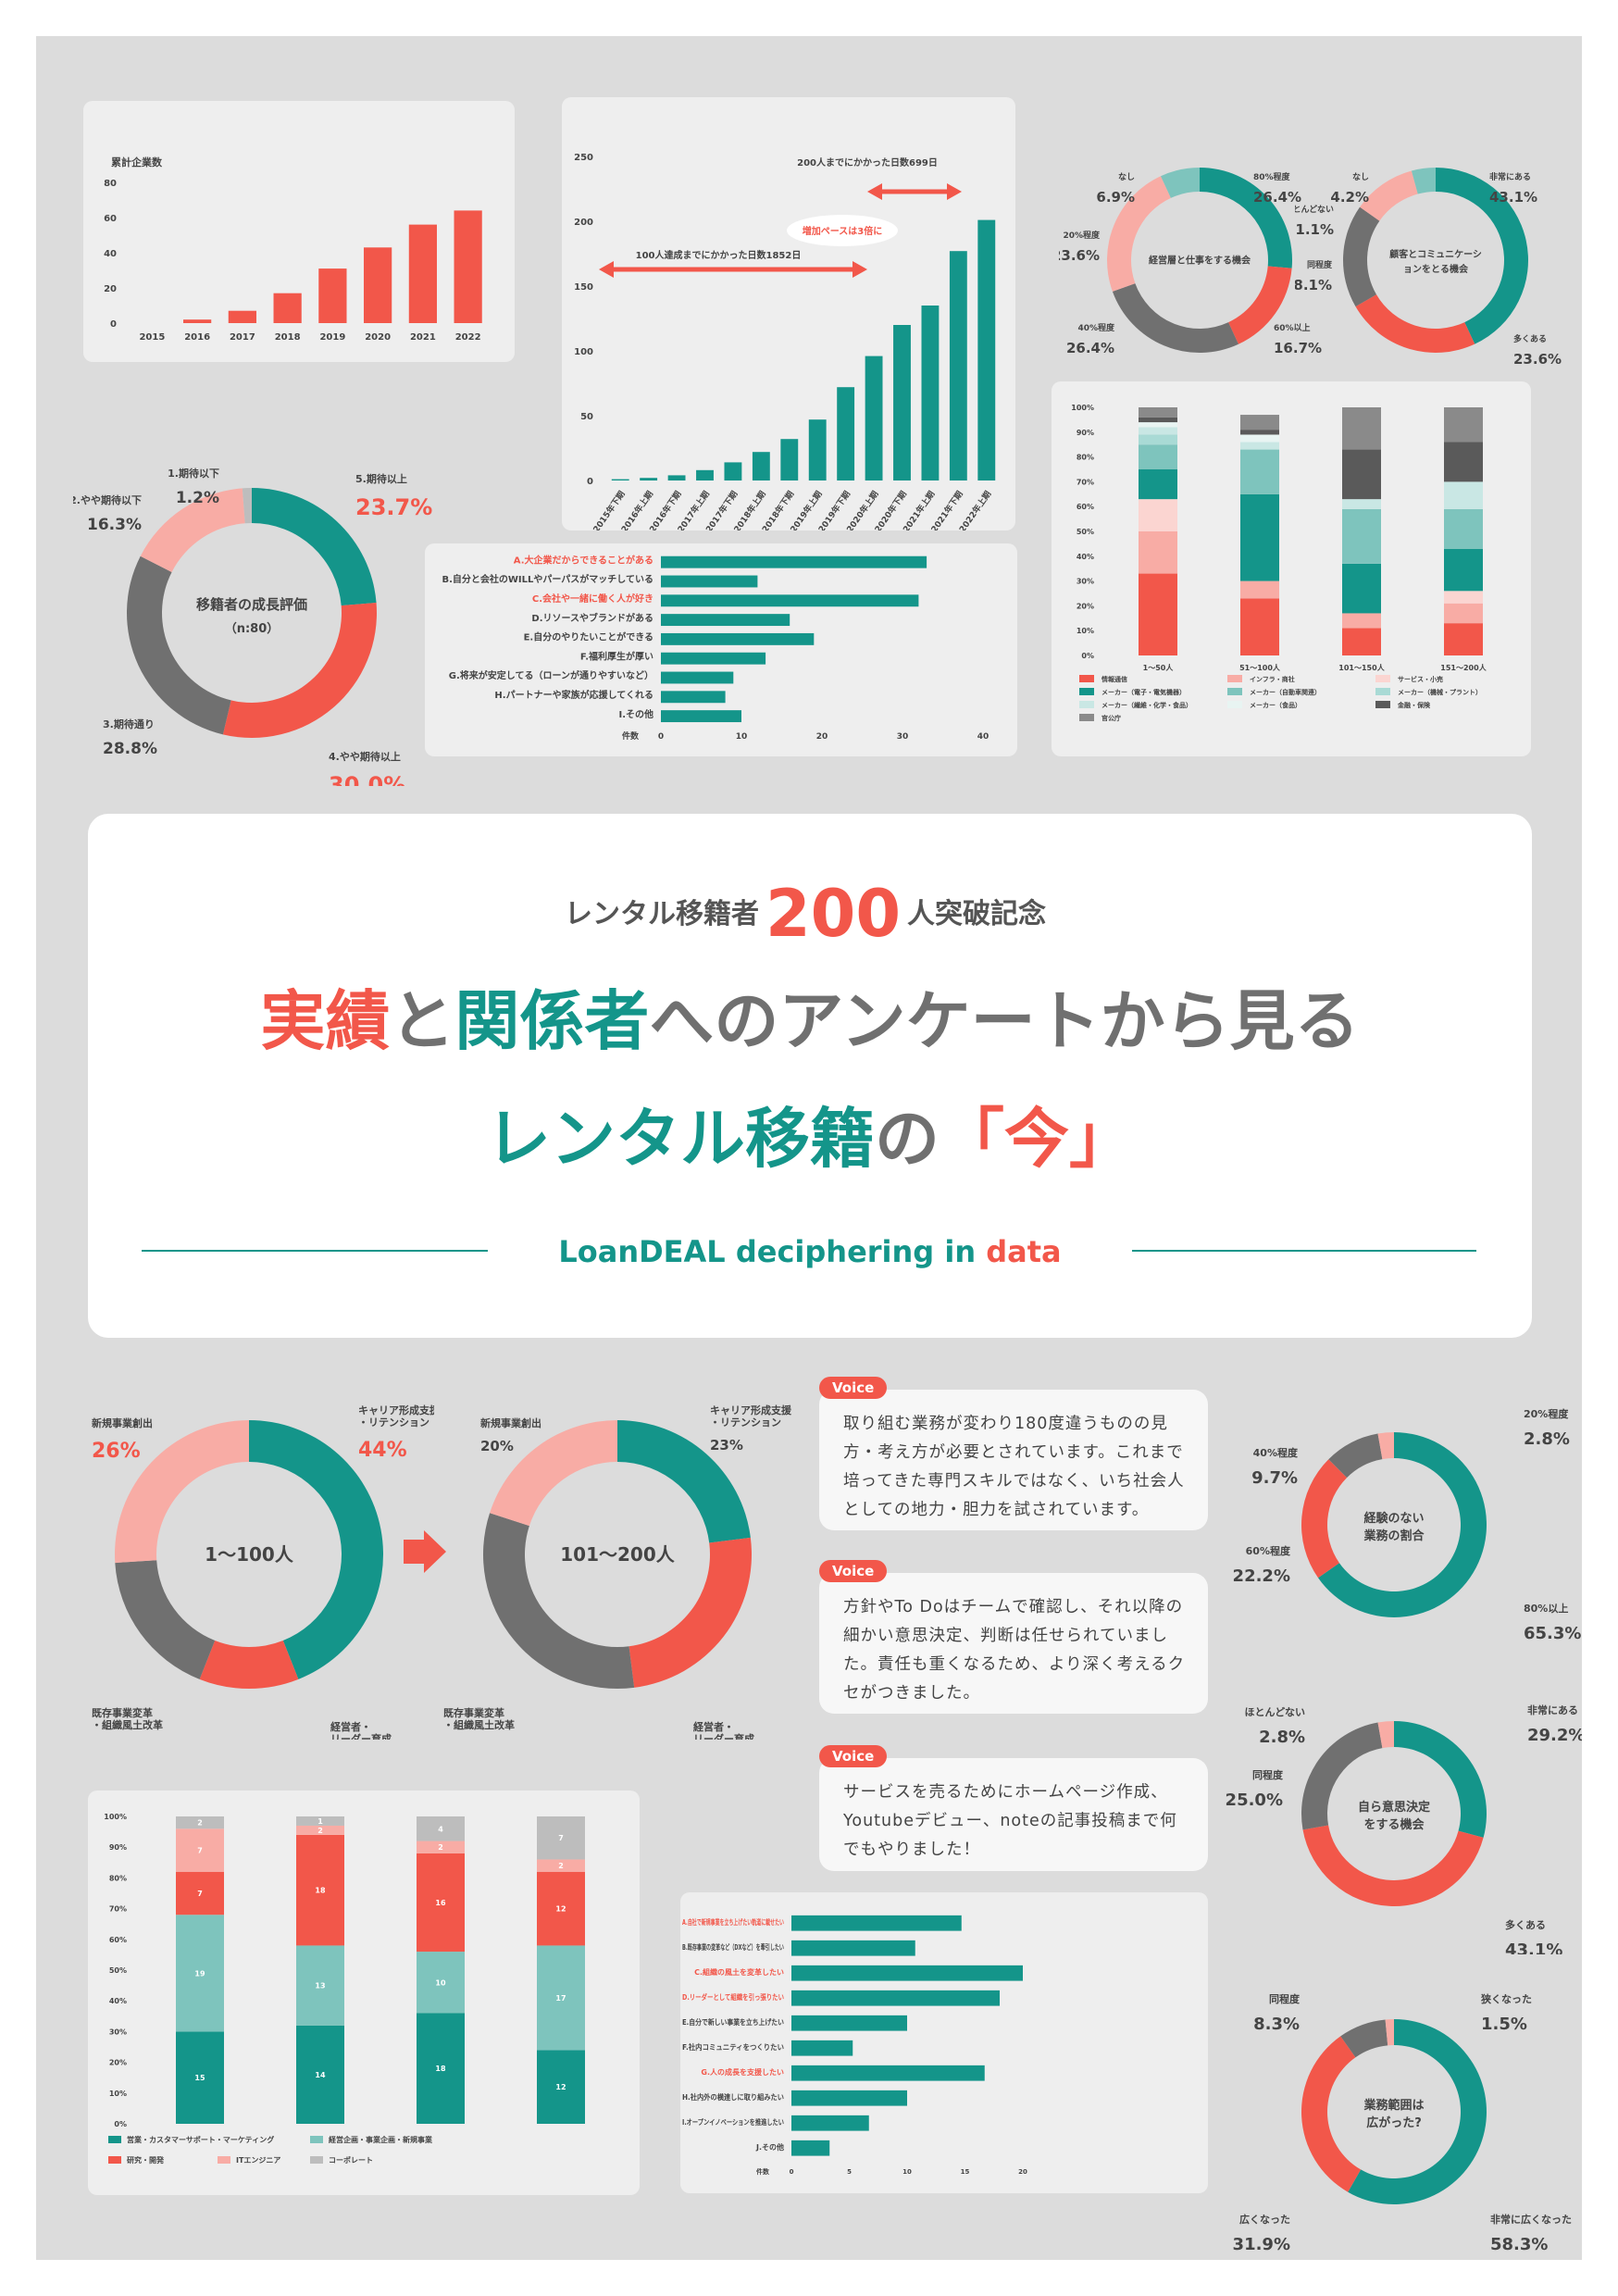  Describe the element at coordinates (113, 324) in the screenshot. I see `y-tick-label: 0` at that location.